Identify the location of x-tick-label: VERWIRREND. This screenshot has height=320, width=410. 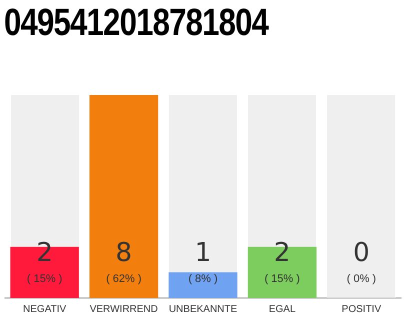
(124, 309).